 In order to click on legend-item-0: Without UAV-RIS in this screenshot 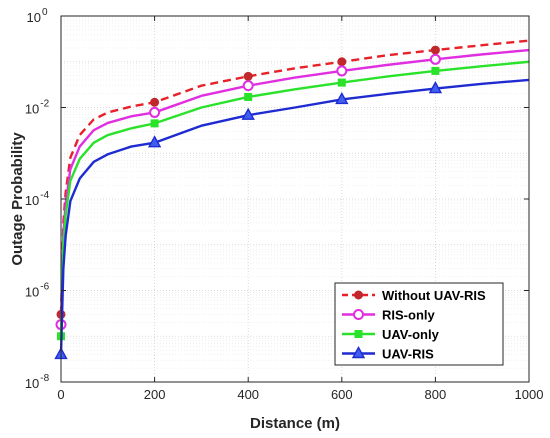, I will do `click(414, 295)`.